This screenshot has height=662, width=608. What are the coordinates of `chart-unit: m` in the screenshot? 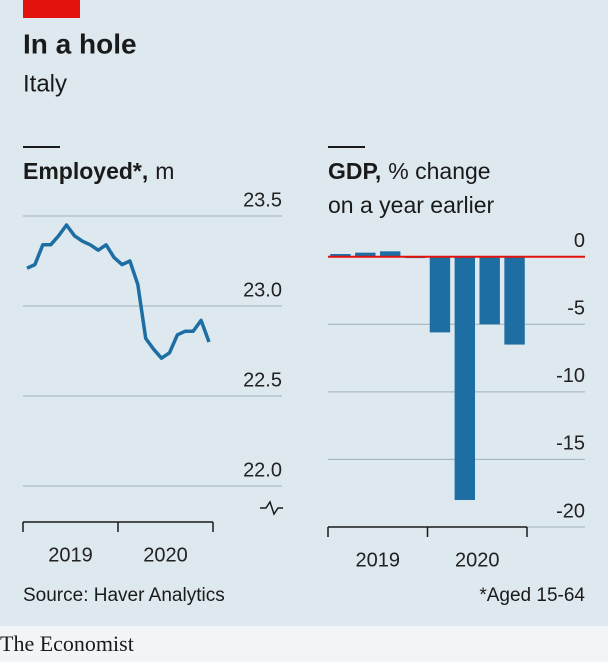 It's located at (164, 171).